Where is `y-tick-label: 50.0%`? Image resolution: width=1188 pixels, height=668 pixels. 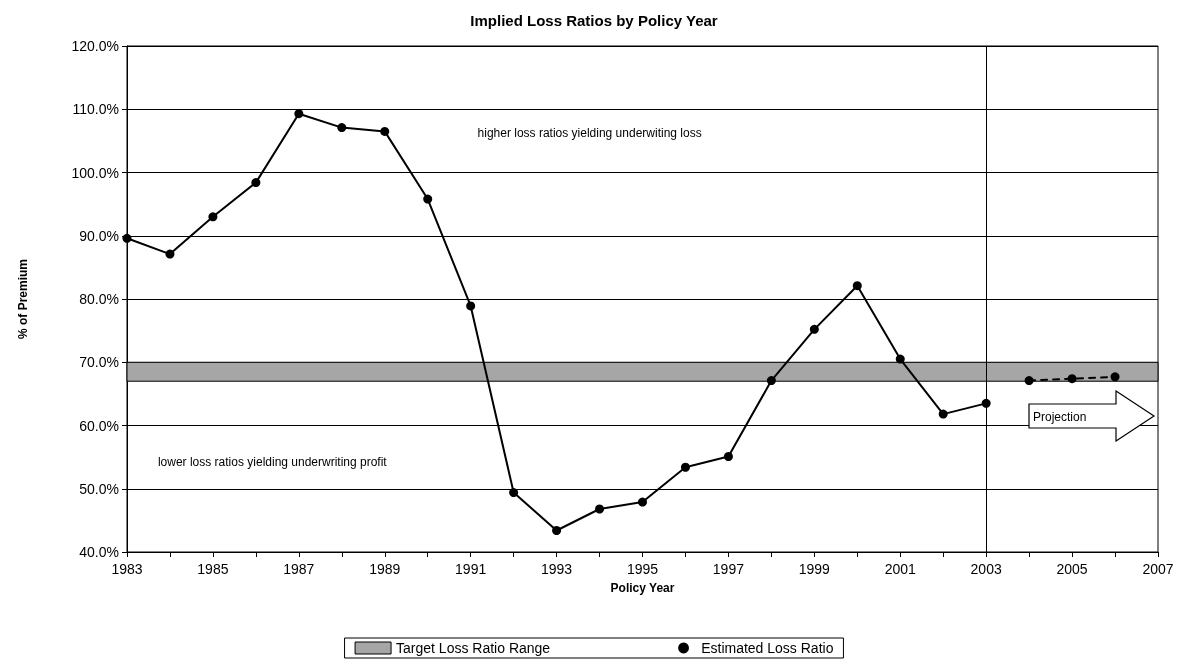 y-tick-label: 50.0% is located at coordinates (99, 488).